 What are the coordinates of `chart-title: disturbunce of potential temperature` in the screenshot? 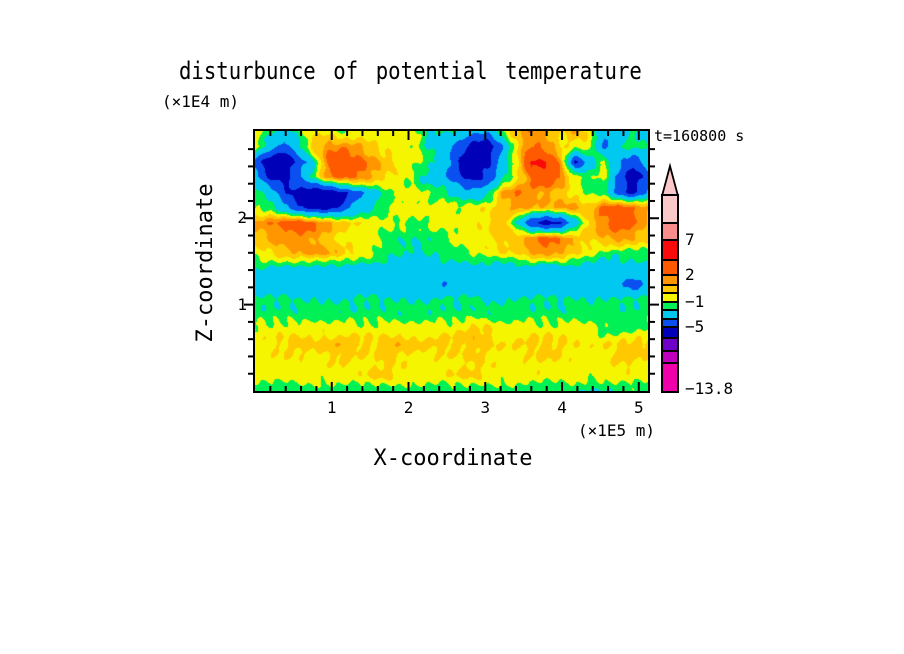 It's located at (410, 71).